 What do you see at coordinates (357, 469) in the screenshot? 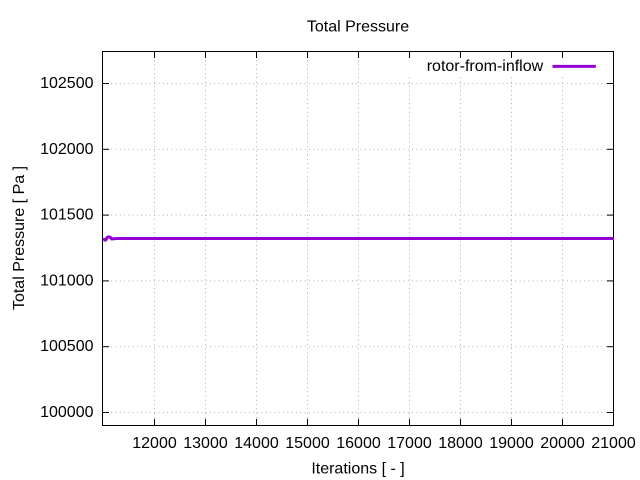
I see `svg-text: Iterations [ - ]` at bounding box center [357, 469].